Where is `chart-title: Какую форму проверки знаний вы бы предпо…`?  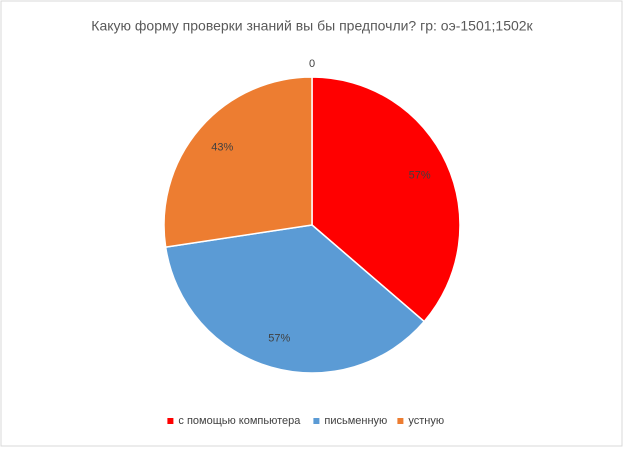 chart-title: Какую форму проверки знаний вы бы предпо… is located at coordinates (312, 26).